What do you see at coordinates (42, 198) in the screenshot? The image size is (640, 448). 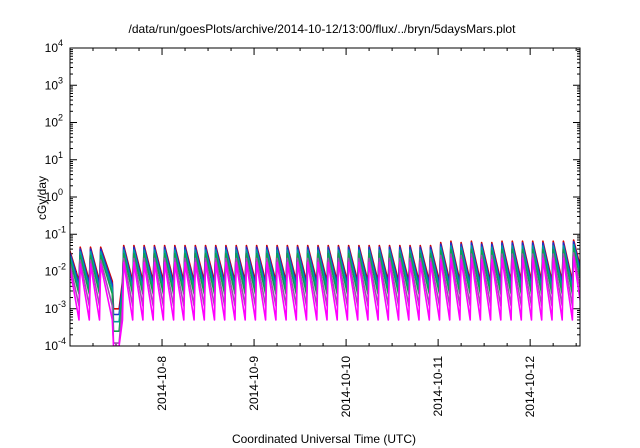 I see `y-axis-label: cGy/day` at bounding box center [42, 198].